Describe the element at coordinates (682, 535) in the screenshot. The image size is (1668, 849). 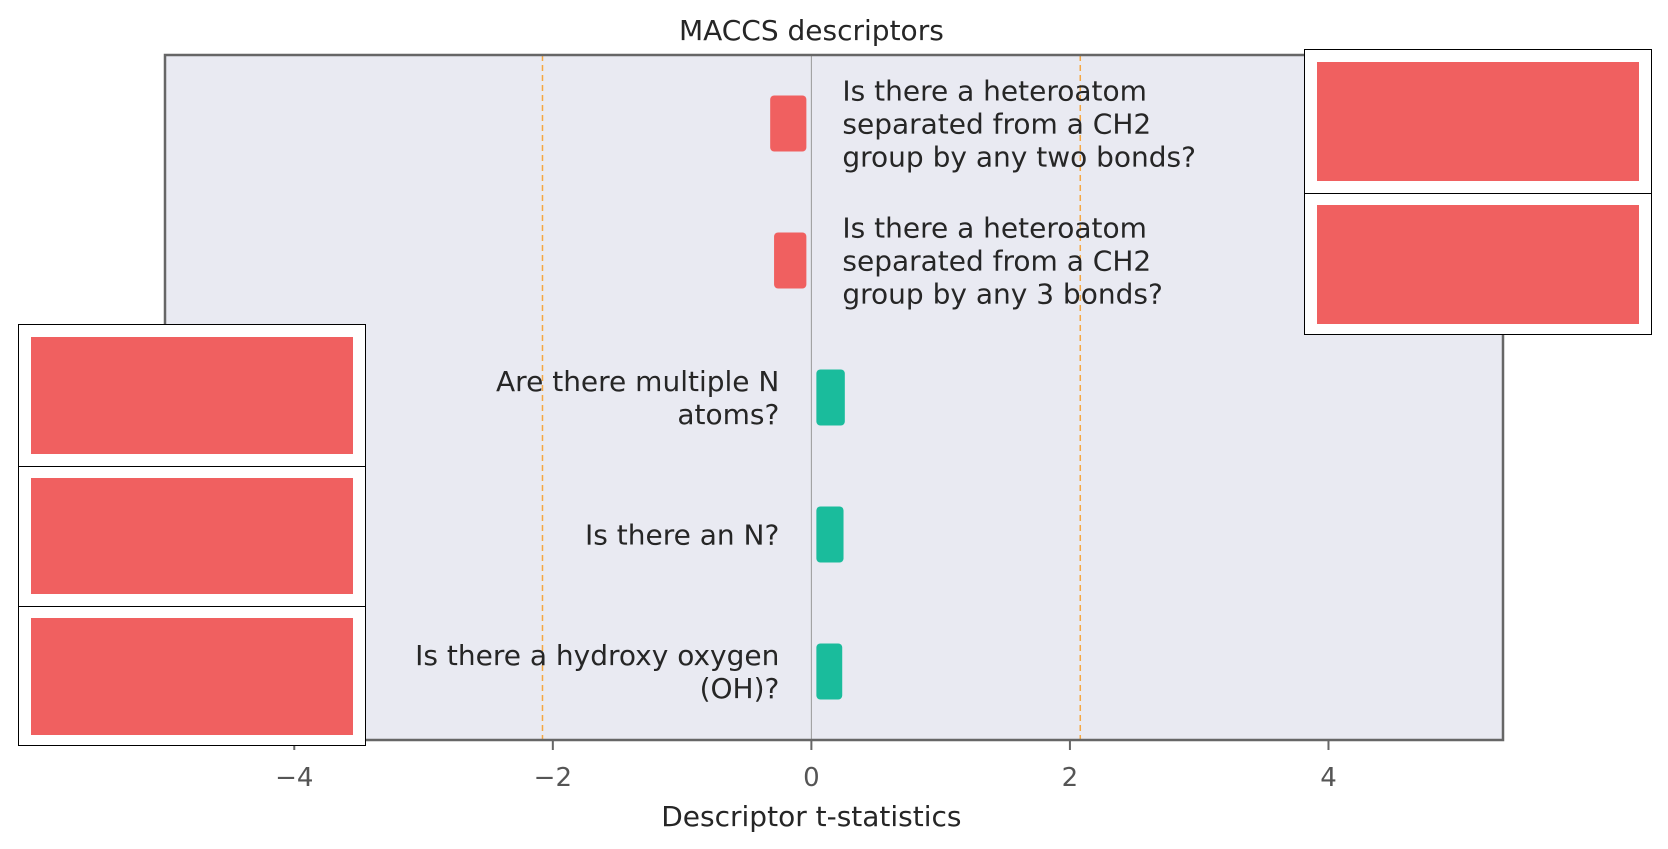
I see `bar-label-4: Is there an N?` at that location.